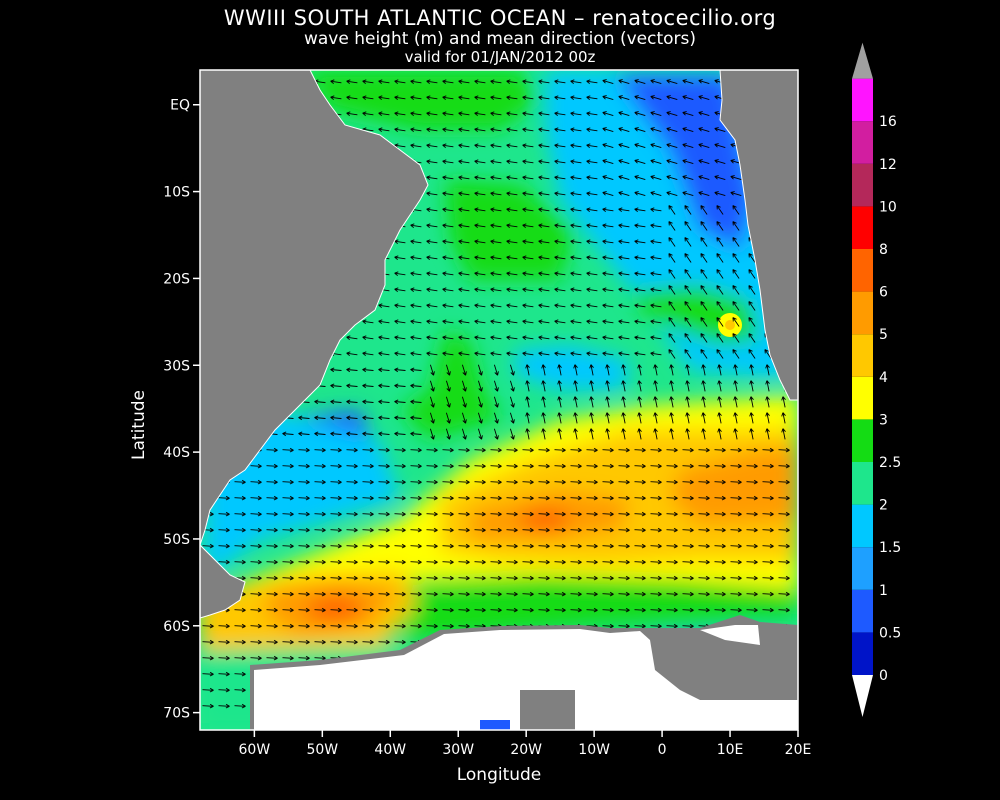 The width and height of the screenshot is (1000, 800). Describe the element at coordinates (510, 230) in the screenshot. I see `wave-zone-2-2-5m-central` at that location.